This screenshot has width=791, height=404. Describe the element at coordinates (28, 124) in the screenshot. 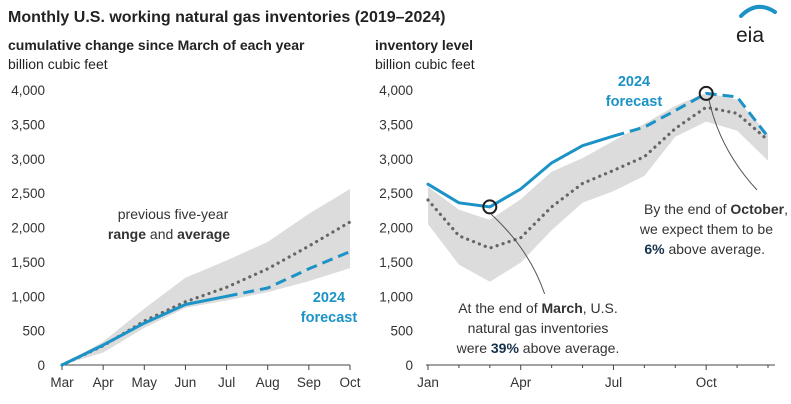

I see `left-y-tick-label: 3,500` at that location.